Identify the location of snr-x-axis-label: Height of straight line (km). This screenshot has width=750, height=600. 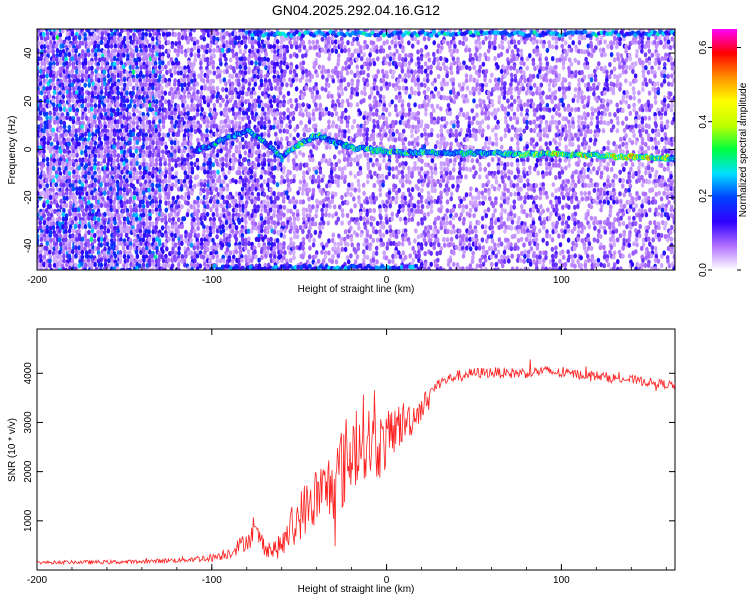
(356, 589).